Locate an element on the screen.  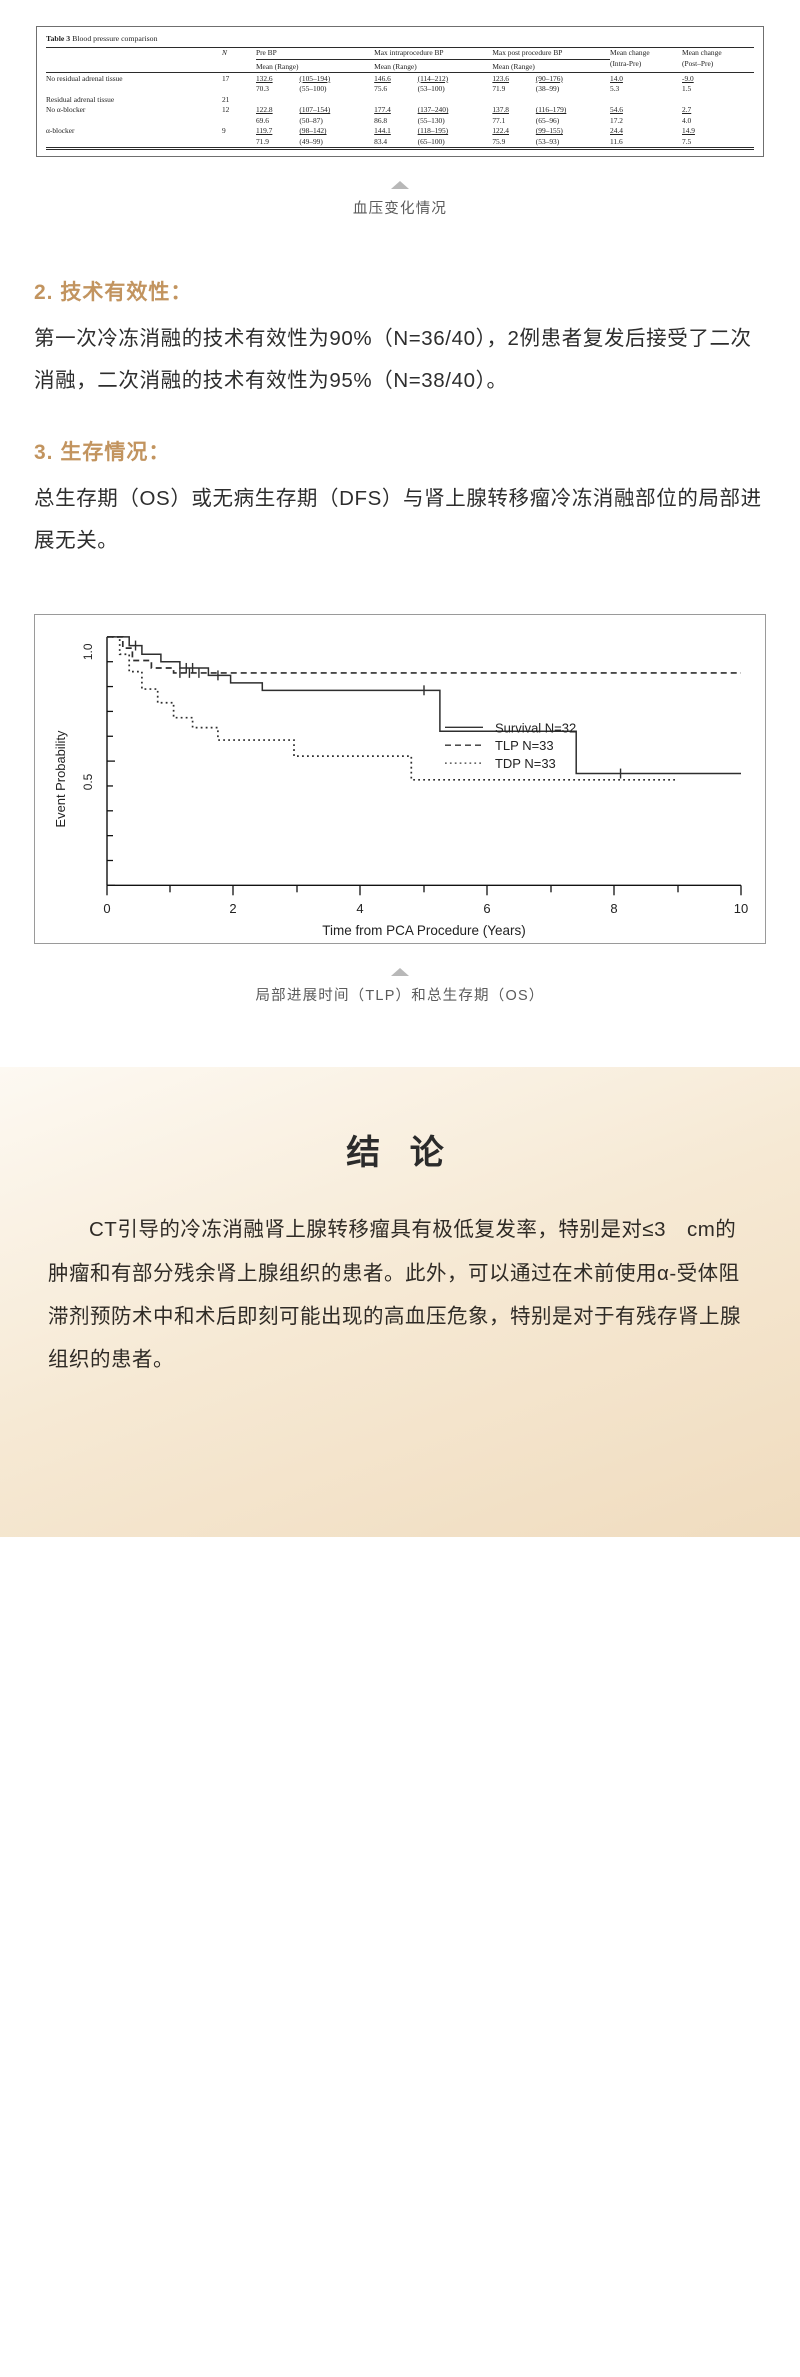
cell-intra-range: (55–130) is located at coordinates (431, 120).